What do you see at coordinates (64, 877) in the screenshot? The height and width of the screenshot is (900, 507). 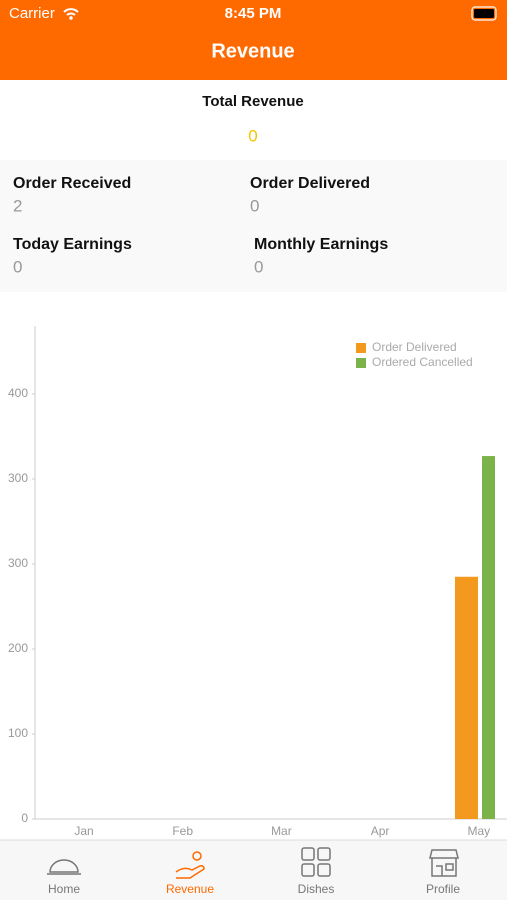 I see `tab-home: Home` at bounding box center [64, 877].